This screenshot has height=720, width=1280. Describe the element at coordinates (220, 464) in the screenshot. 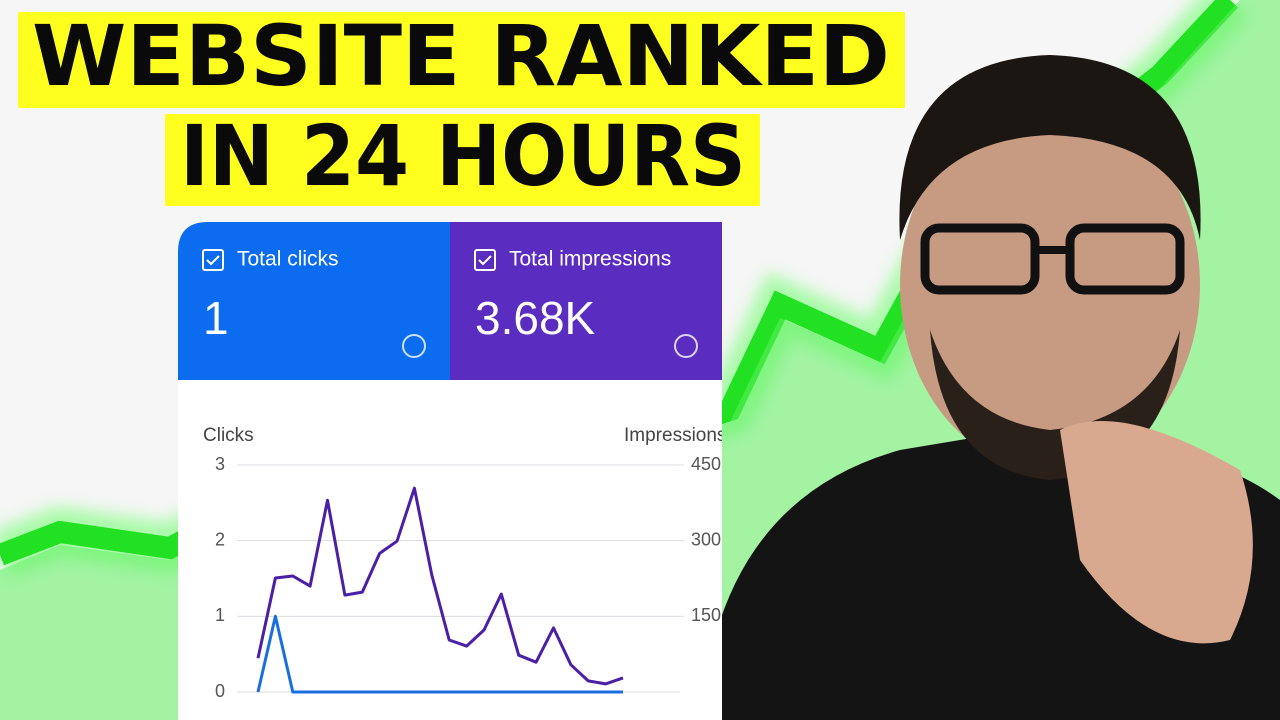

I see `y-tick-label: 3` at that location.